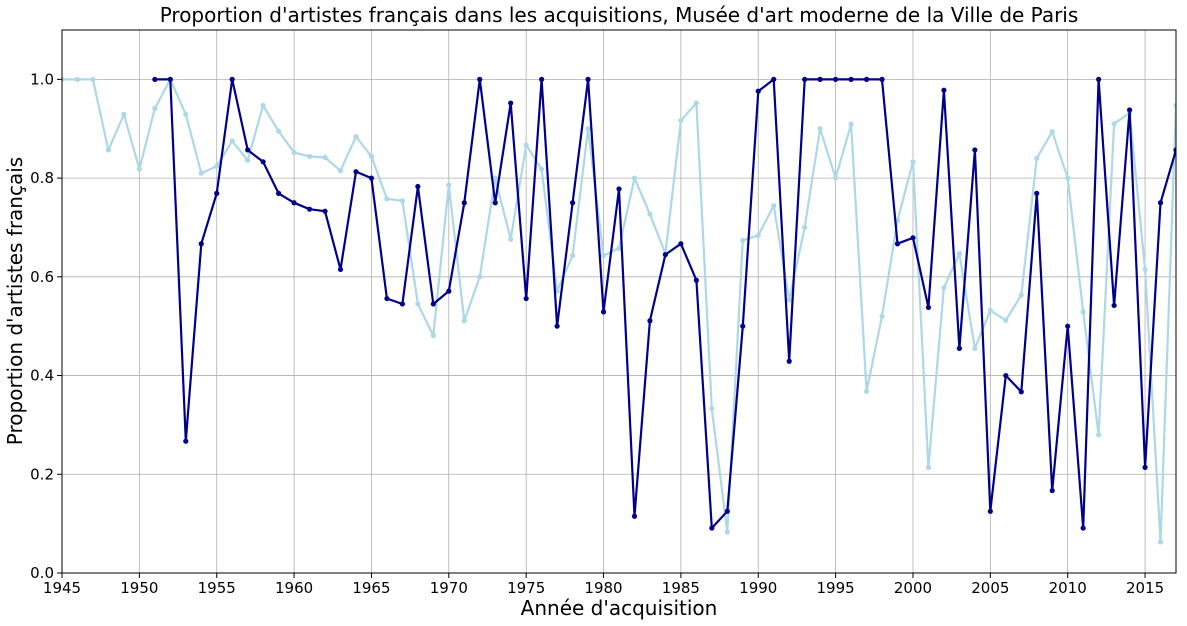  I want to click on x-tick-label: 2010, so click(1068, 588).